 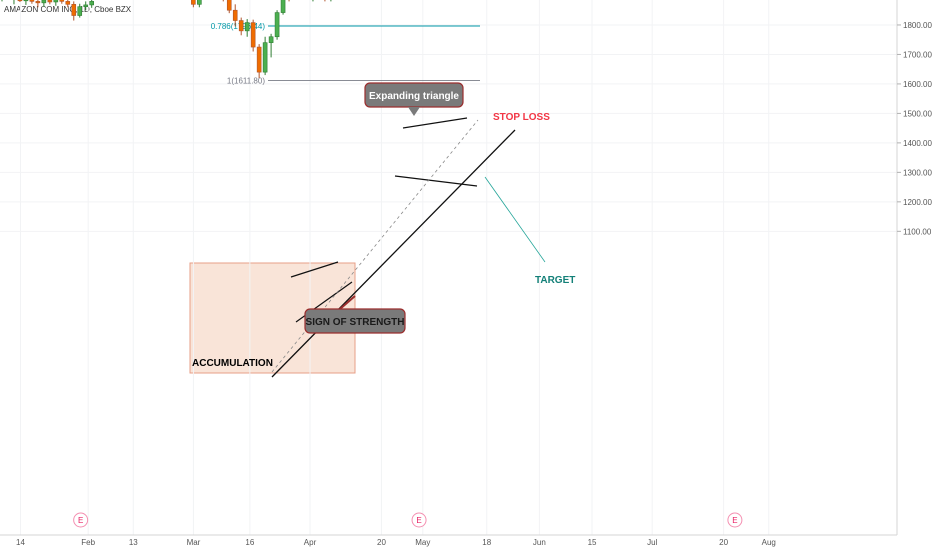 What do you see at coordinates (375, 246) in the screenshot?
I see `fib-trend-dashed` at bounding box center [375, 246].